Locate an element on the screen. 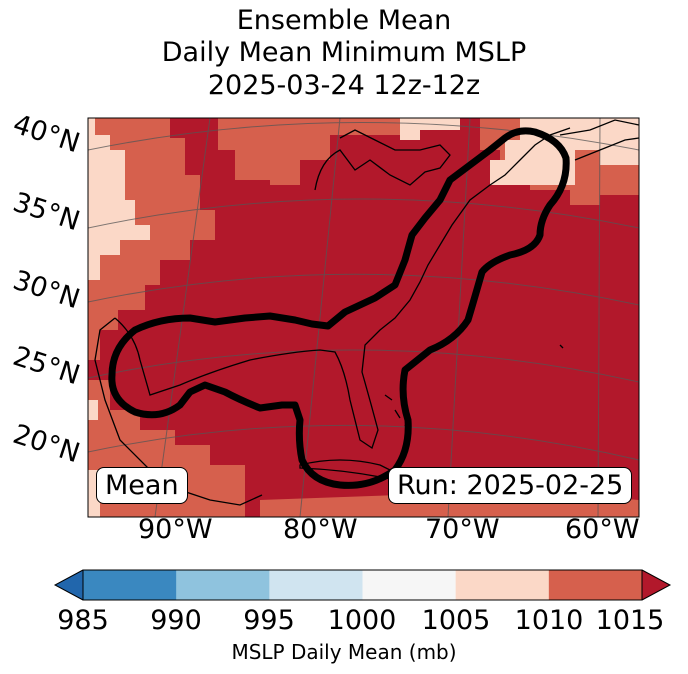 Image resolution: width=688 pixels, height=674 pixels. title-line-3: 2025-03-24 12z-12z is located at coordinates (344, 85).